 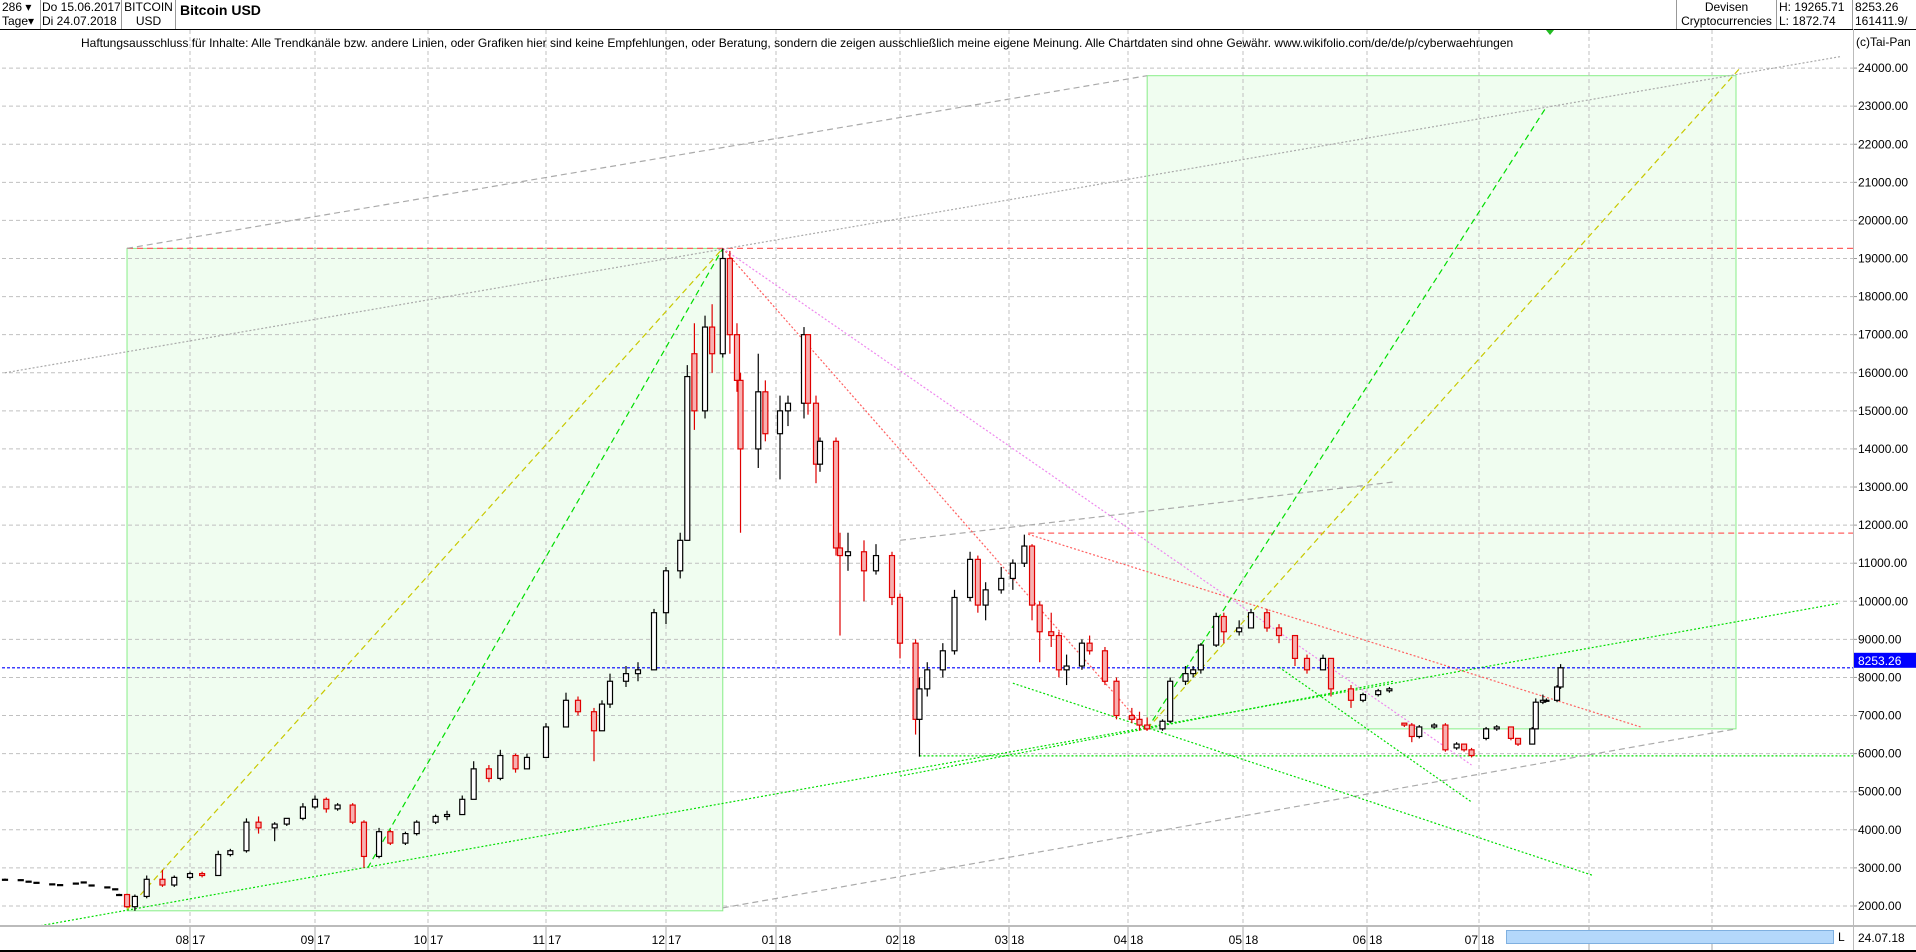 I want to click on category-cell: Devisen Cryptocurrencies, so click(x=1726, y=14).